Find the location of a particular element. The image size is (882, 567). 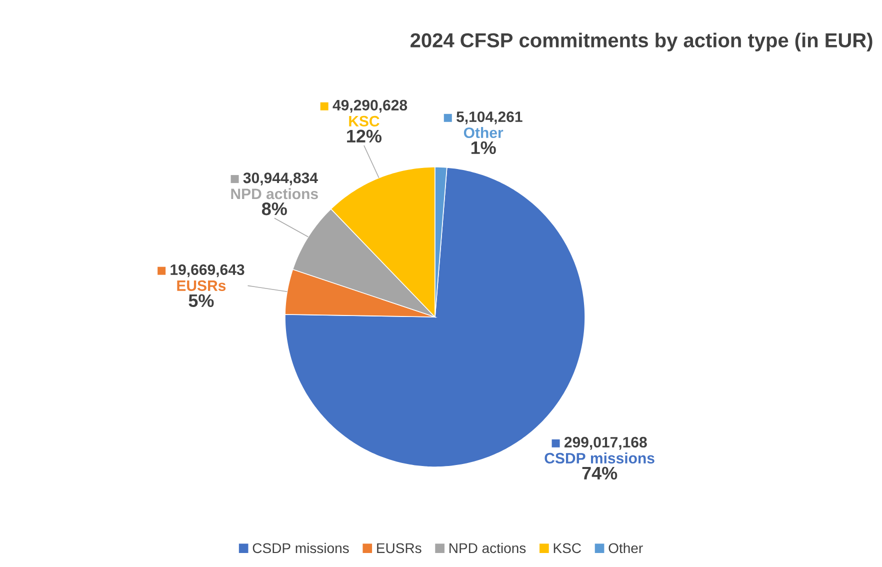

legend-label: CSDP missions is located at coordinates (300, 548).